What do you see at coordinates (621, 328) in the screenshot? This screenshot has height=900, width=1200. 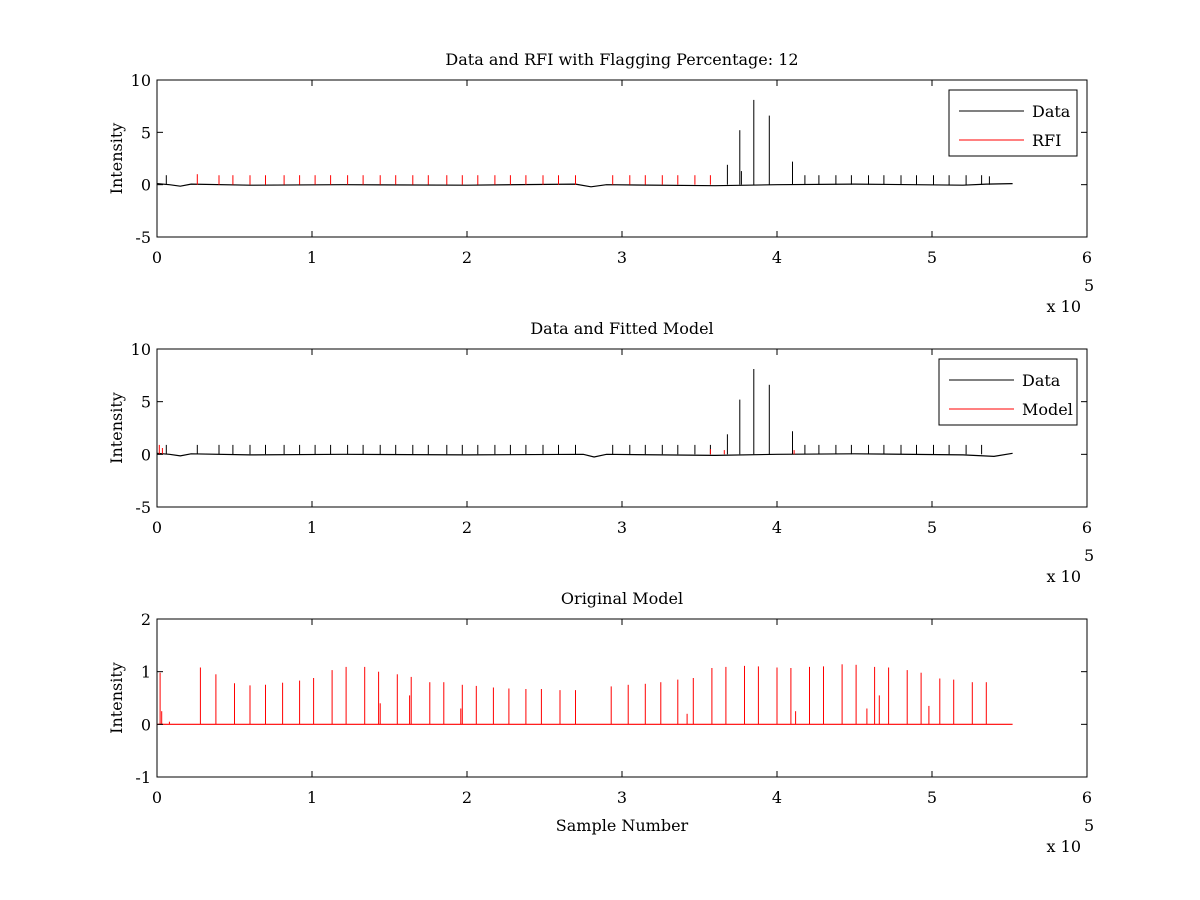 I see `chart-title: Data and Fitted Model` at bounding box center [621, 328].